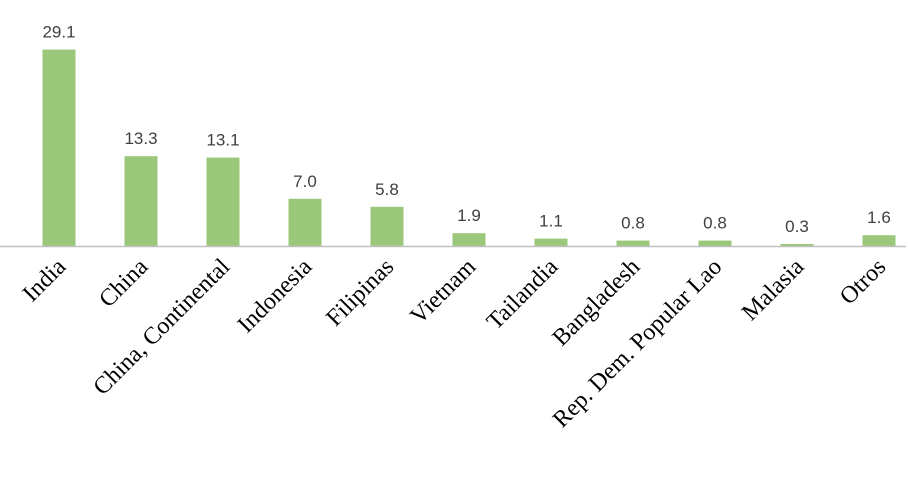 This screenshot has width=908, height=488. I want to click on tick-label-tailandia: Tailandia, so click(523, 295).